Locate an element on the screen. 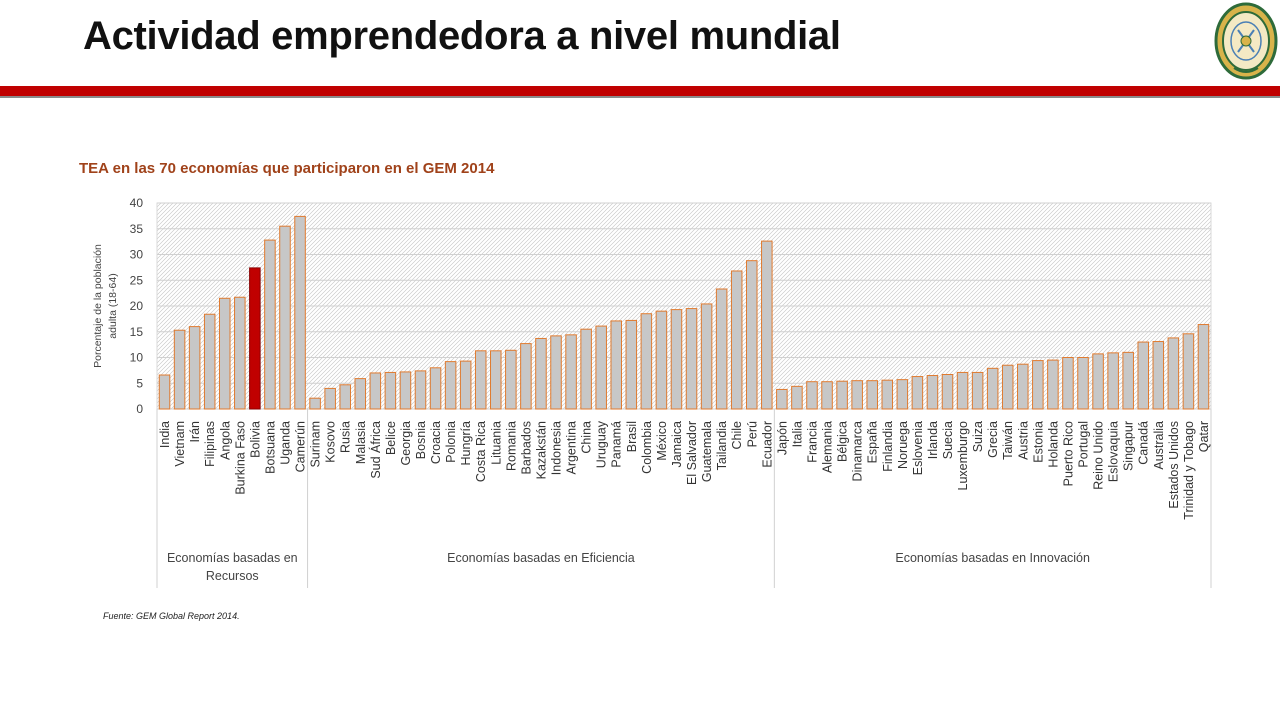 The height and width of the screenshot is (720, 1280). x-tick-label: Malasia is located at coordinates (361, 442).